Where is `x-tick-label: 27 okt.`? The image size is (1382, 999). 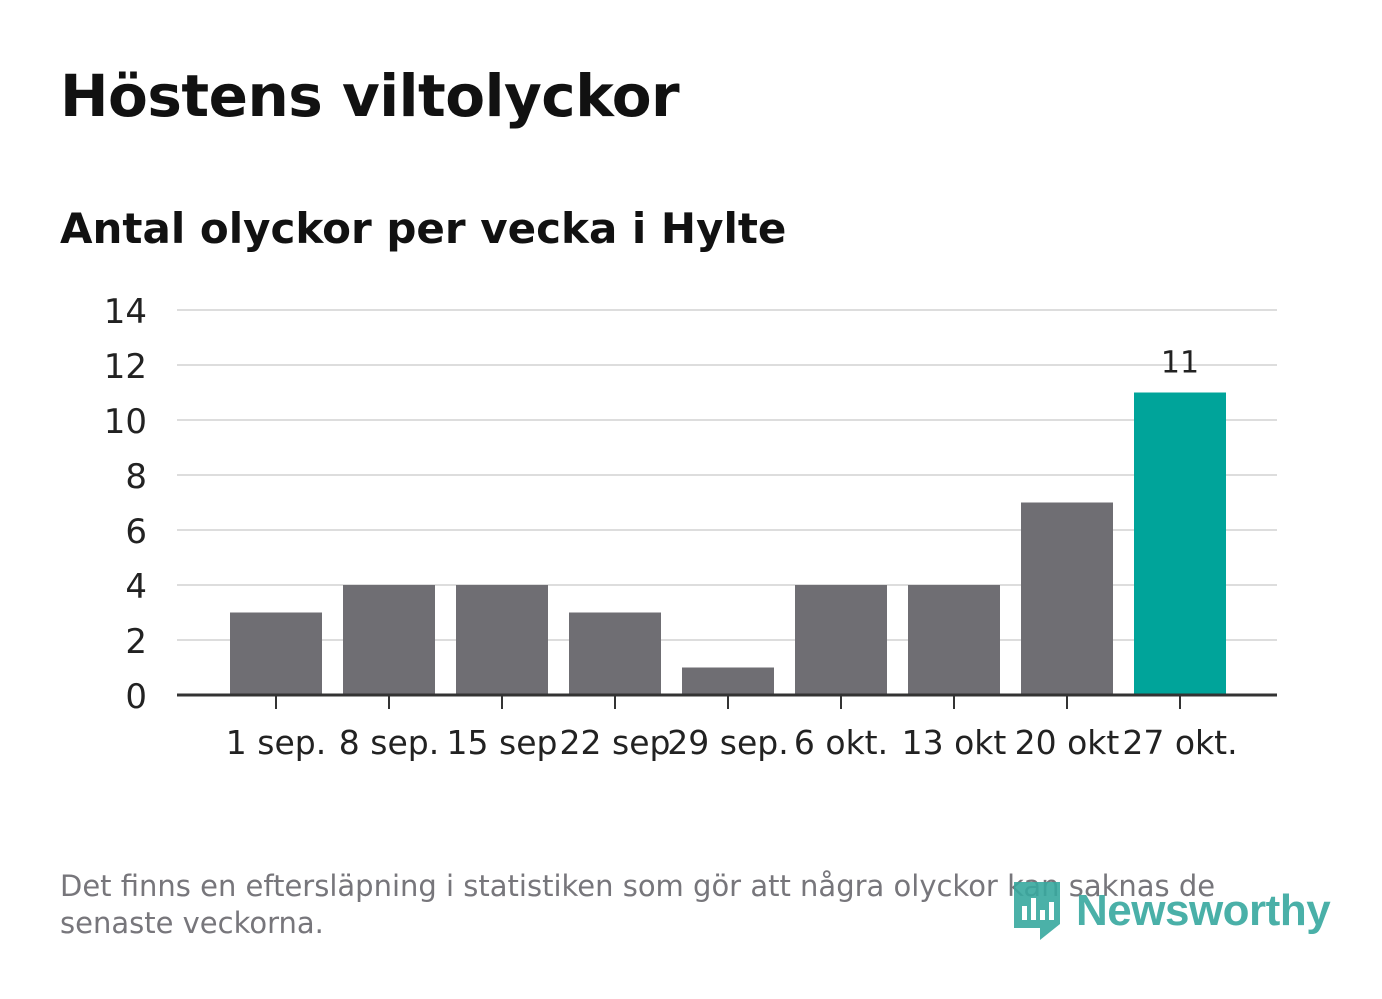 x-tick-label: 27 okt. is located at coordinates (1179, 742).